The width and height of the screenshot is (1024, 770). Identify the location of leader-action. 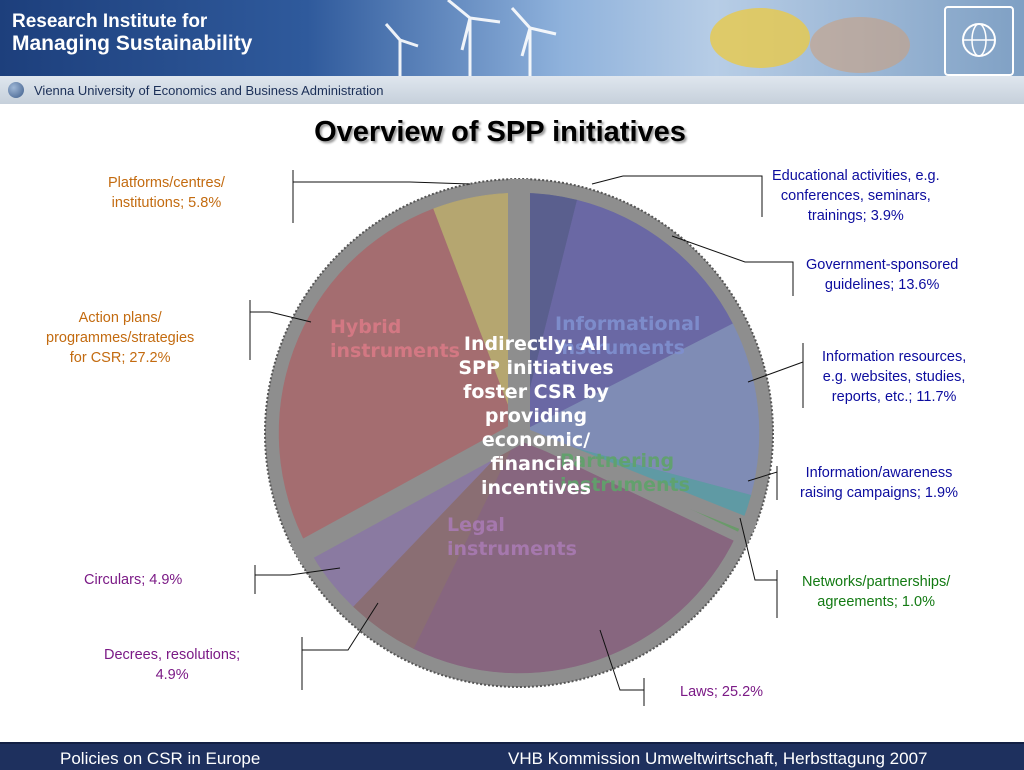
(280, 330).